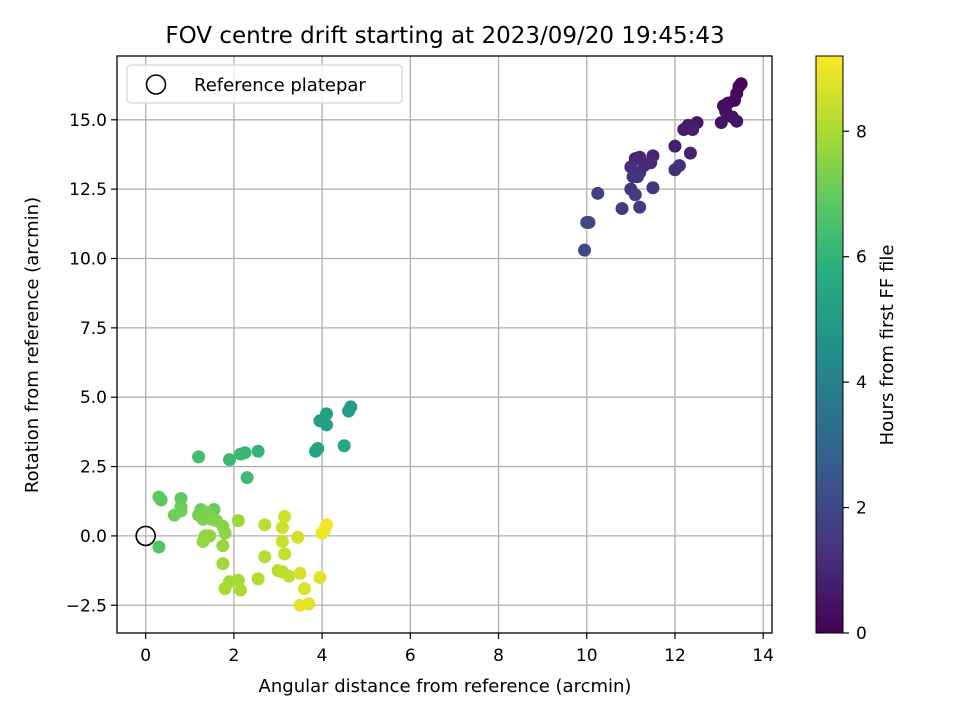 This screenshot has width=960, height=720. What do you see at coordinates (861, 634) in the screenshot?
I see `colorbar-tick-label: 0` at bounding box center [861, 634].